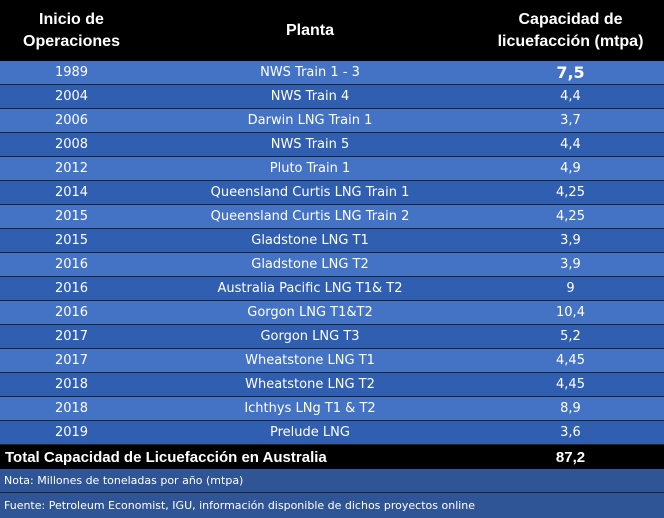 The width and height of the screenshot is (664, 518). Describe the element at coordinates (71, 168) in the screenshot. I see `cell-year: 2012` at that location.